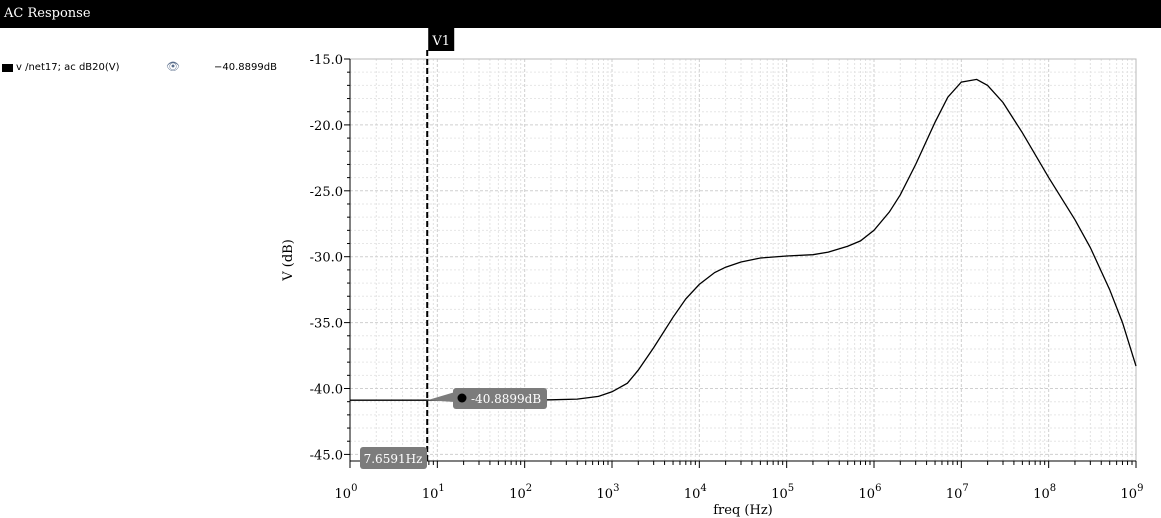  What do you see at coordinates (140, 68) in the screenshot?
I see `legend-entry: v /net17; ac dB20(V) 👁 −40.8899dB` at bounding box center [140, 68].